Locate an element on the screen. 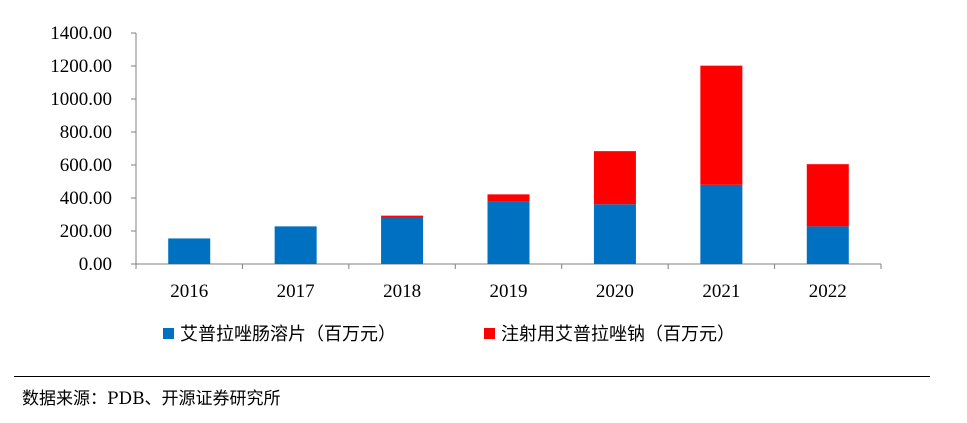  x-tick-label: 2022 is located at coordinates (828, 291).